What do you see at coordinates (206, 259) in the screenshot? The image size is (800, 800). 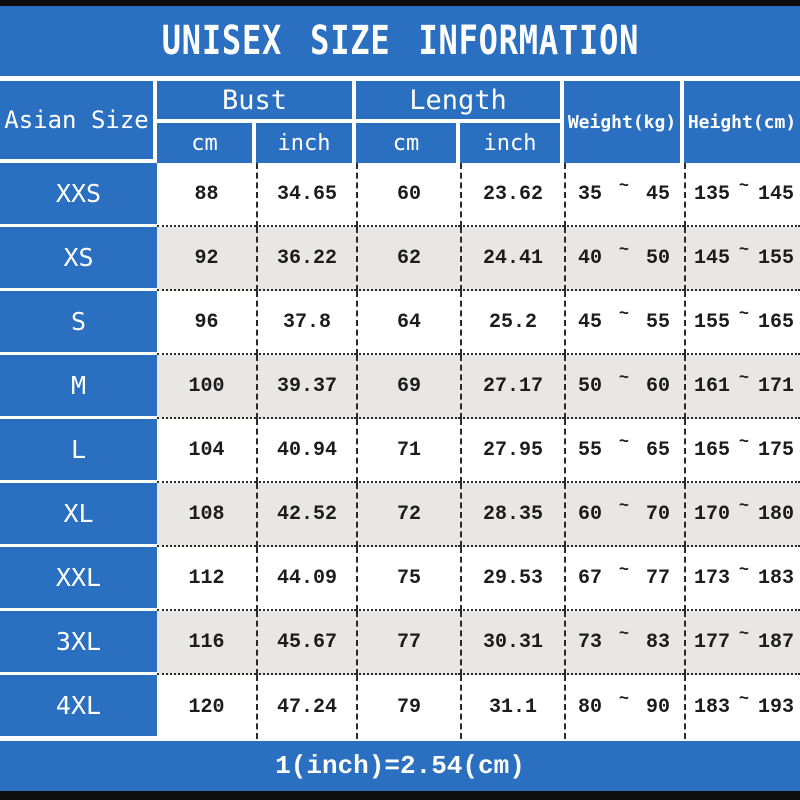 I see `bust-cm-cell: 92` at bounding box center [206, 259].